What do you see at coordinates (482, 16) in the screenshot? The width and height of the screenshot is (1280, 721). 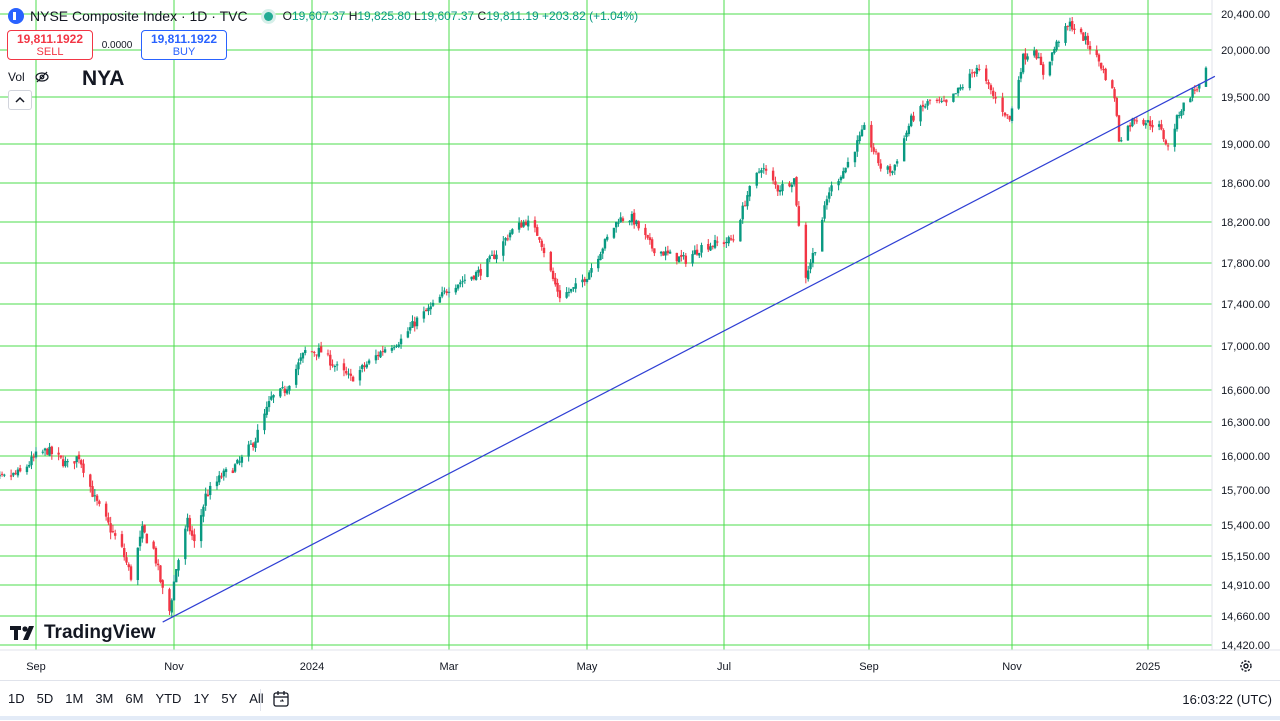 I see `close-label: C` at bounding box center [482, 16].